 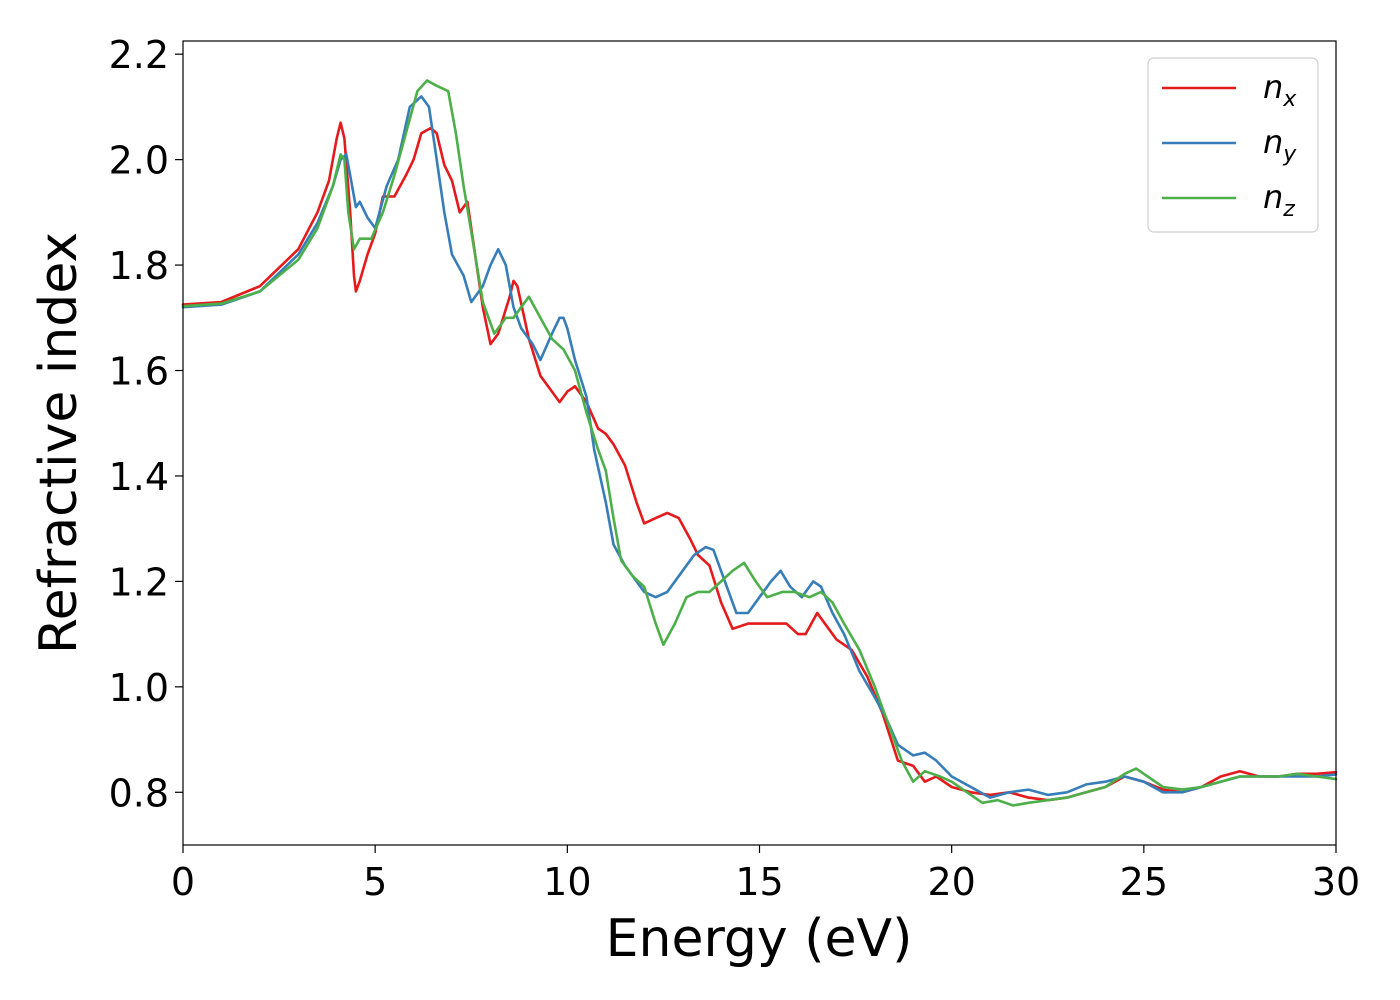 What do you see at coordinates (139, 372) in the screenshot?
I see `y-tick-label: 1.6` at bounding box center [139, 372].